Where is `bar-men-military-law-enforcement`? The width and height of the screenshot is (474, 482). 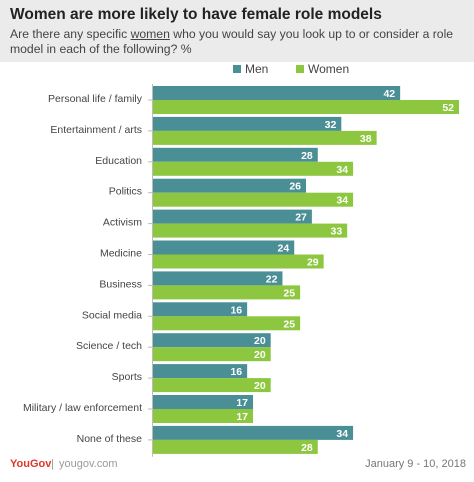 bar-men-military-law-enforcement is located at coordinates (203, 402).